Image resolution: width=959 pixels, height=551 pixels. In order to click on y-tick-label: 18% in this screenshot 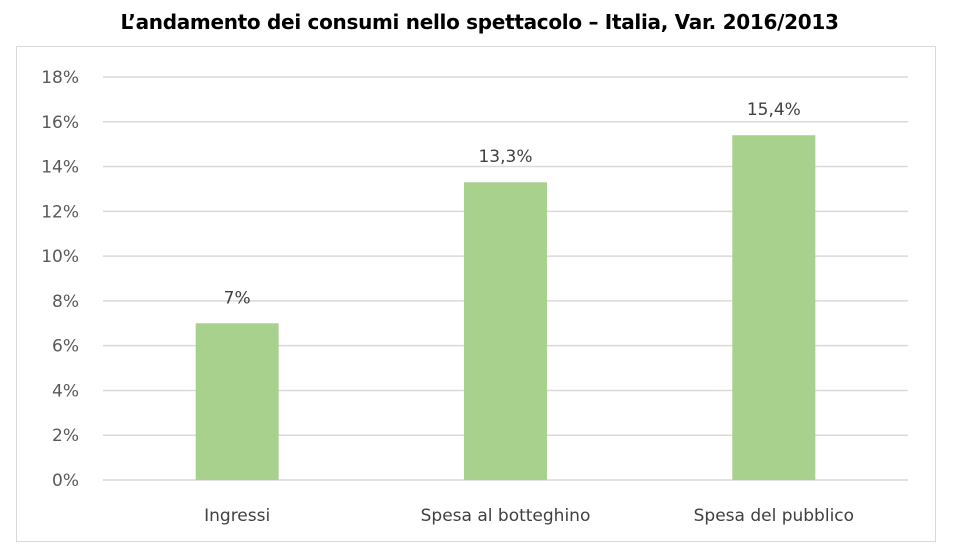, I will do `click(60, 78)`.